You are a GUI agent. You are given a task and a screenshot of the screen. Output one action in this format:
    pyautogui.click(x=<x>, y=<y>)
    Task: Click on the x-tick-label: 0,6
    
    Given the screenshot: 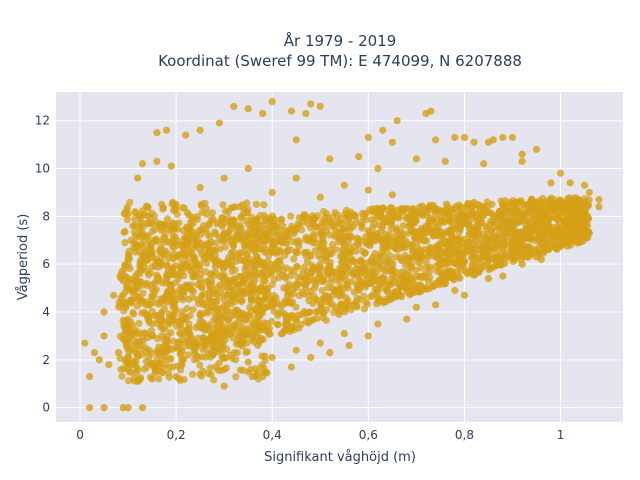 What is the action you would take?
    pyautogui.click(x=368, y=435)
    